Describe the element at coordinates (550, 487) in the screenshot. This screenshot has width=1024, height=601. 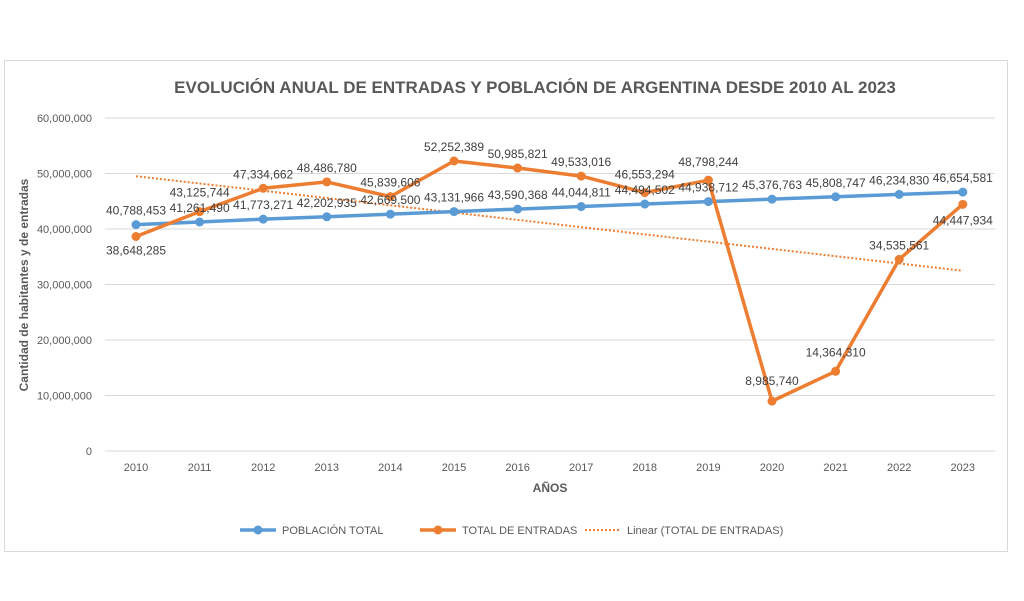
I see `x-axis-label: AÑOS` at that location.